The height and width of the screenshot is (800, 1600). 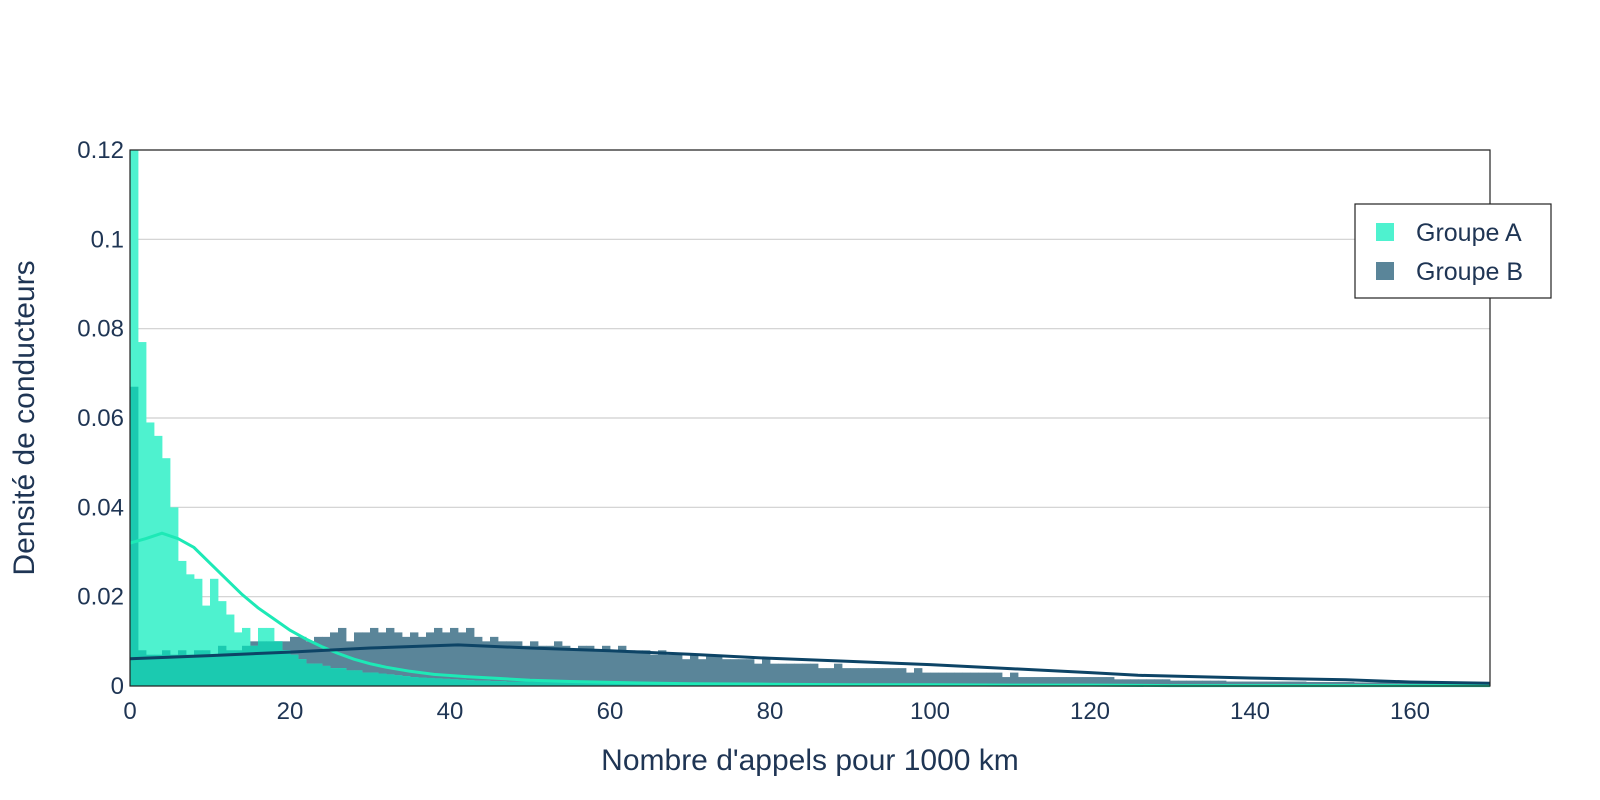 What do you see at coordinates (810, 664) in the screenshot?
I see `density-curve-groupe-b` at bounding box center [810, 664].